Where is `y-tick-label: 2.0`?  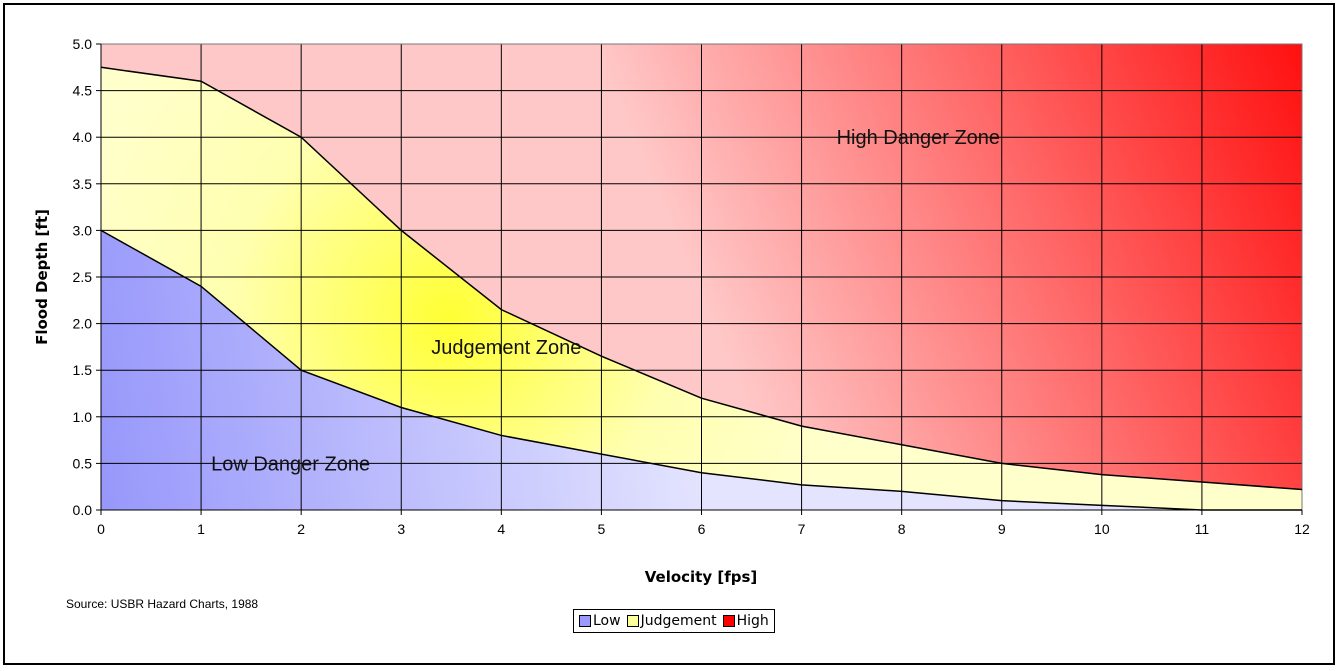
y-tick-label: 2.0 is located at coordinates (83, 324).